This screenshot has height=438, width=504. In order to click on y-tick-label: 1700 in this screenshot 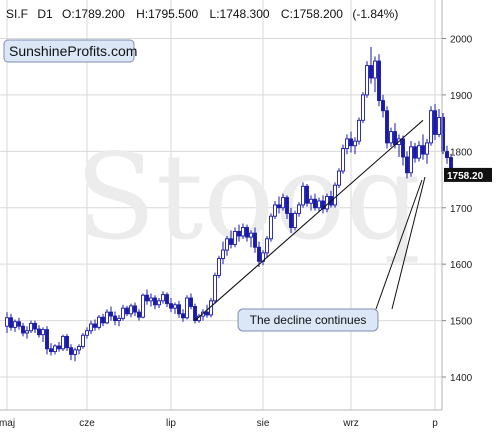, I will do `click(461, 209)`.